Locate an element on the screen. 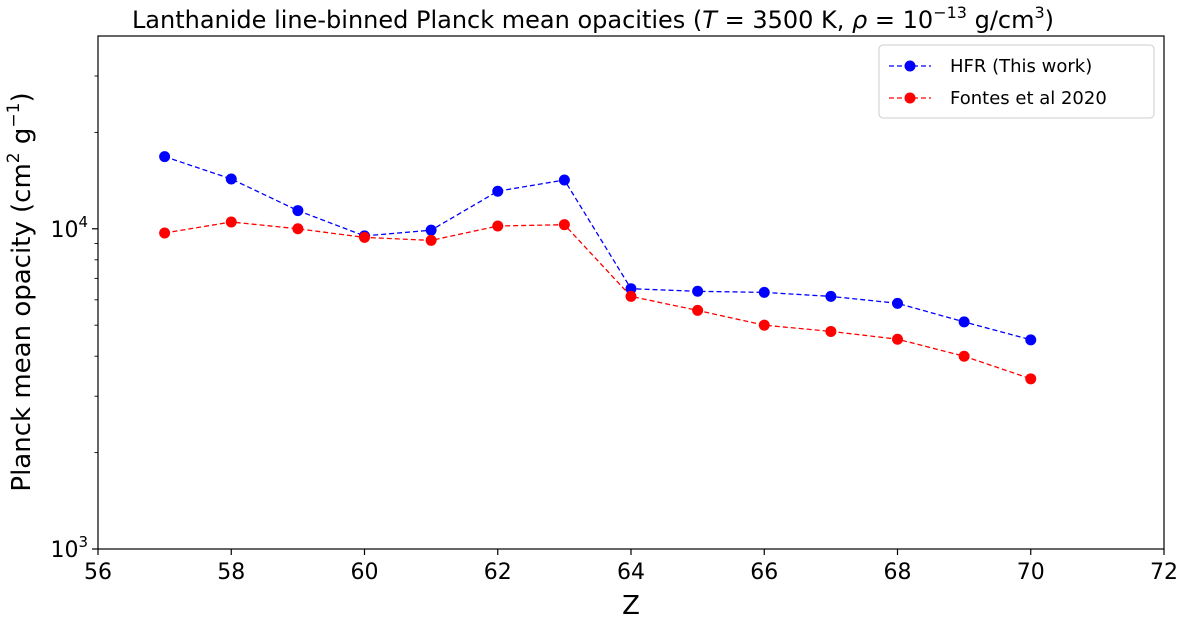  x-tick-label: 72 is located at coordinates (1164, 572).